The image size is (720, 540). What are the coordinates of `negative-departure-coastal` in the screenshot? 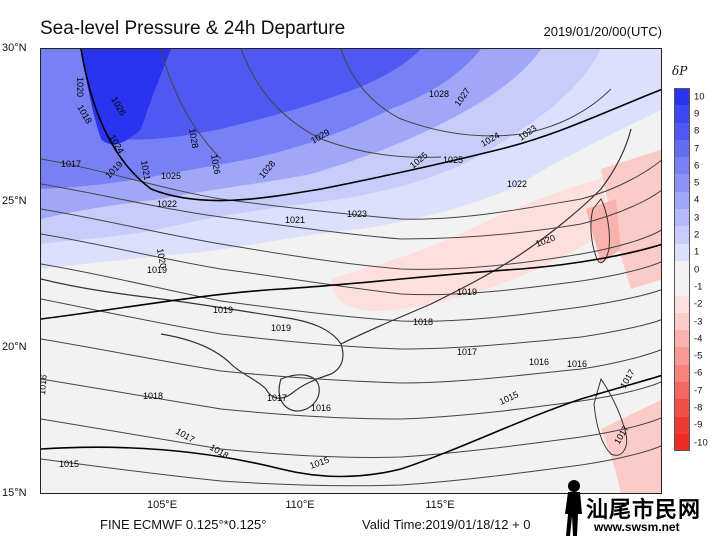 It's located at (471, 245).